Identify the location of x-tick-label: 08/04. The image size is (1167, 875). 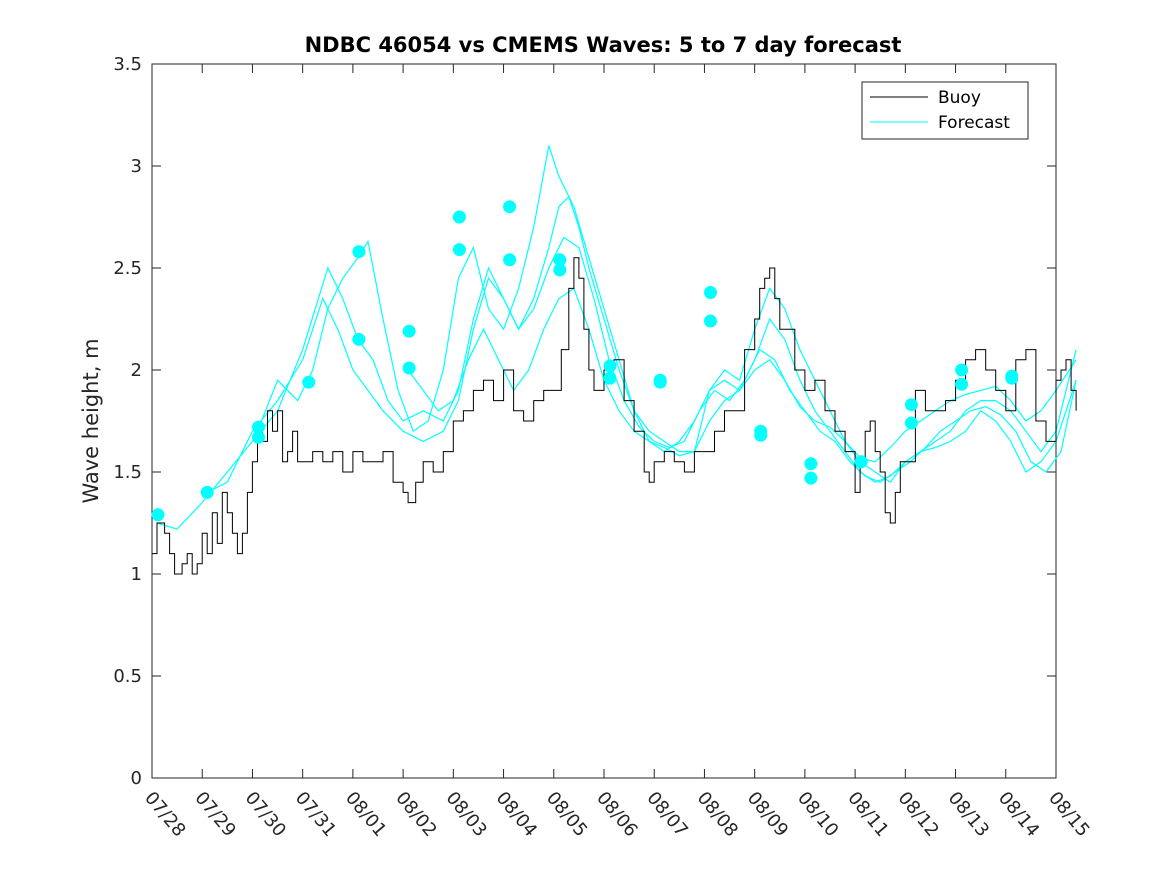
(516, 814).